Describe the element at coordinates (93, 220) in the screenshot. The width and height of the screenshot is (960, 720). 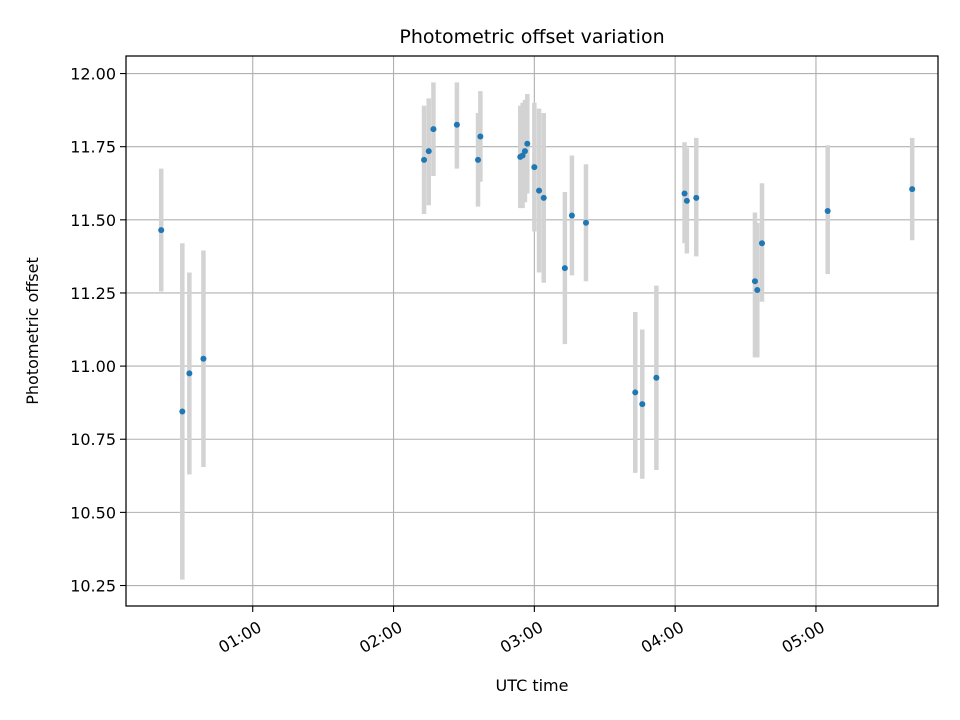
I see `y-tick-label: 11.50` at that location.